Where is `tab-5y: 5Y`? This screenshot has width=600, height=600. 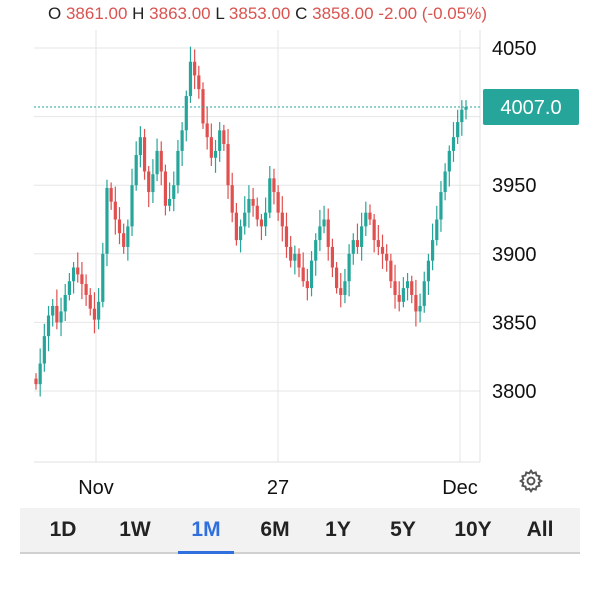
tab-5y: 5Y is located at coordinates (403, 530).